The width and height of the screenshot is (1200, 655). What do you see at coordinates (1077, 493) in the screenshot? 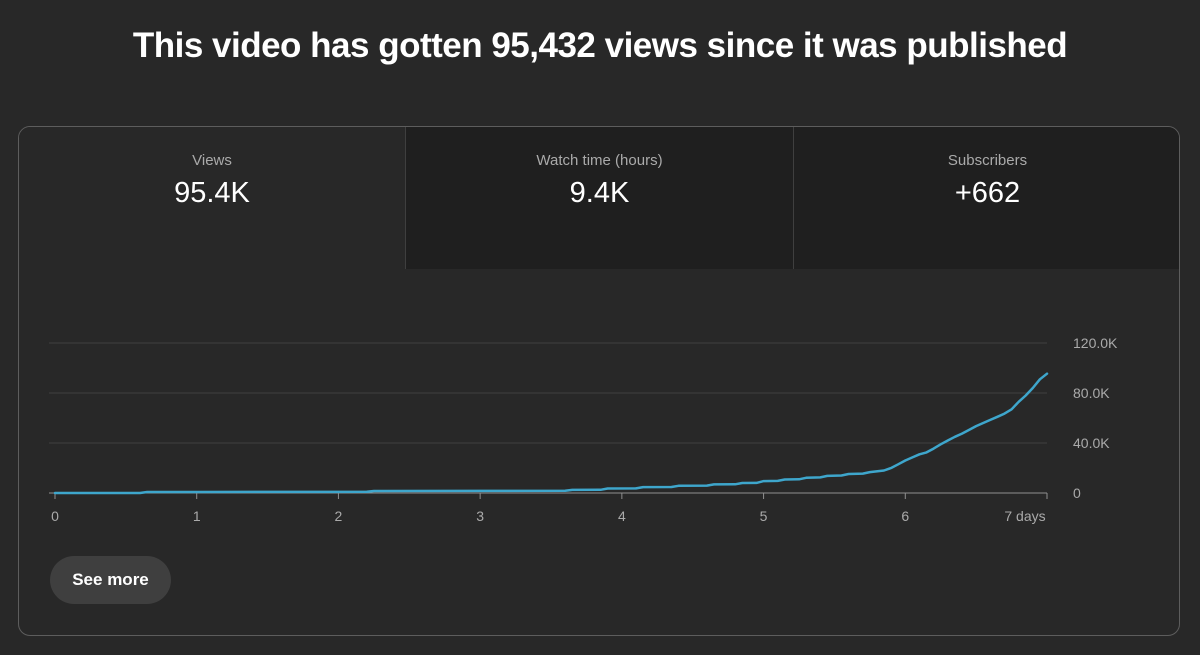
I see `y-tick-label: 0` at bounding box center [1077, 493].